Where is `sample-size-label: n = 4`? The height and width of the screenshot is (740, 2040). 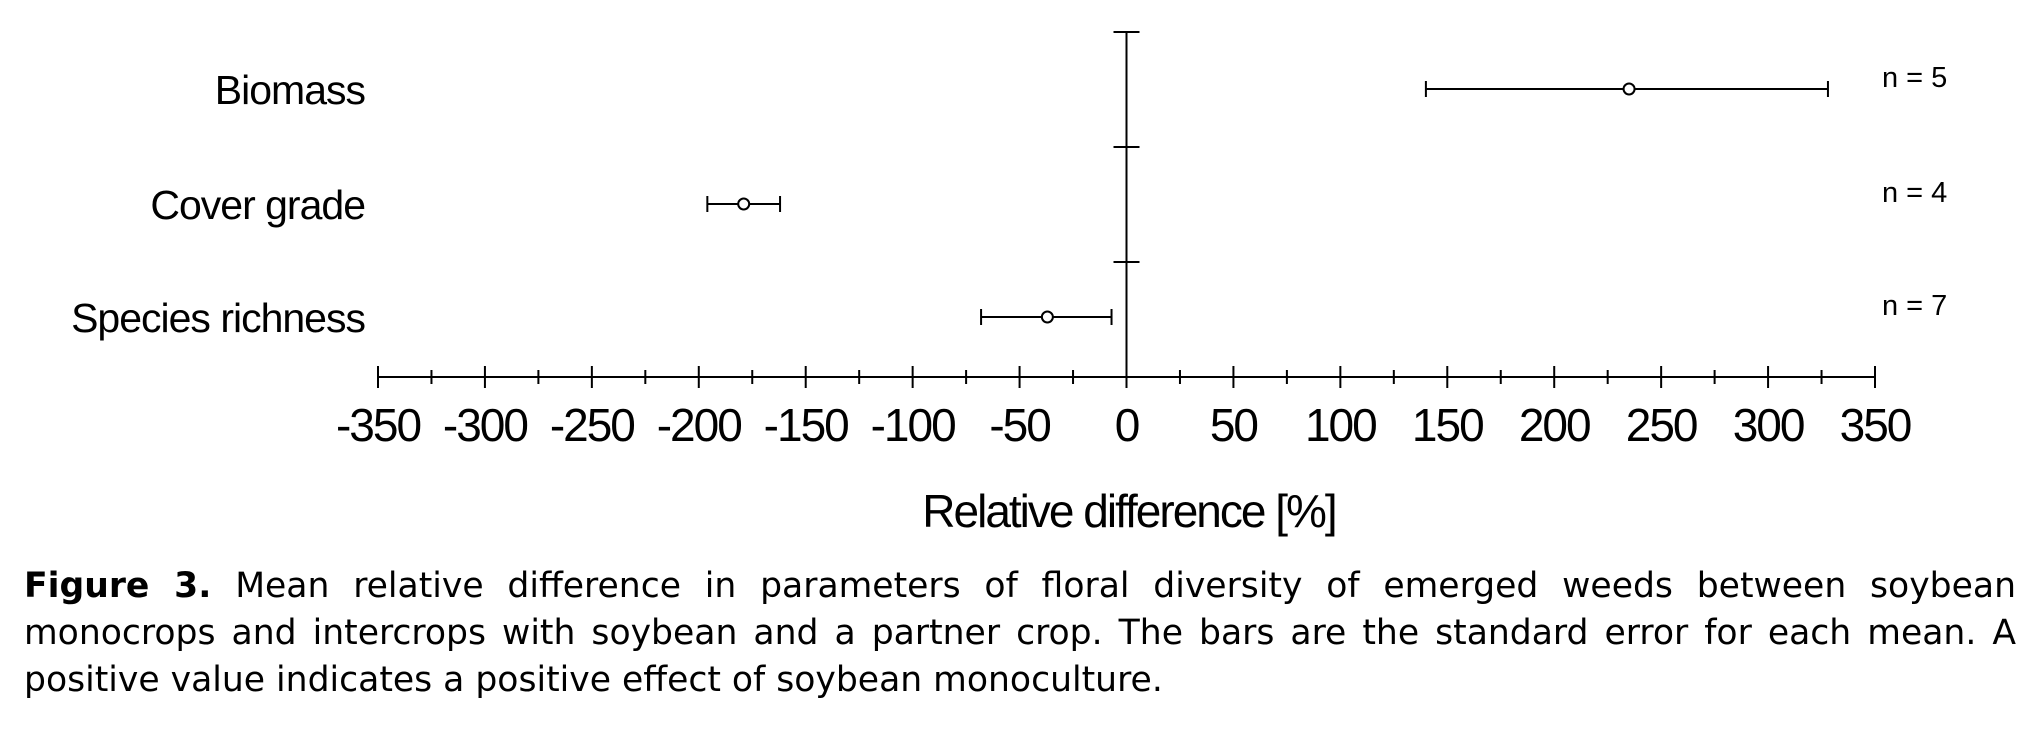 sample-size-label: n = 4 is located at coordinates (1914, 193).